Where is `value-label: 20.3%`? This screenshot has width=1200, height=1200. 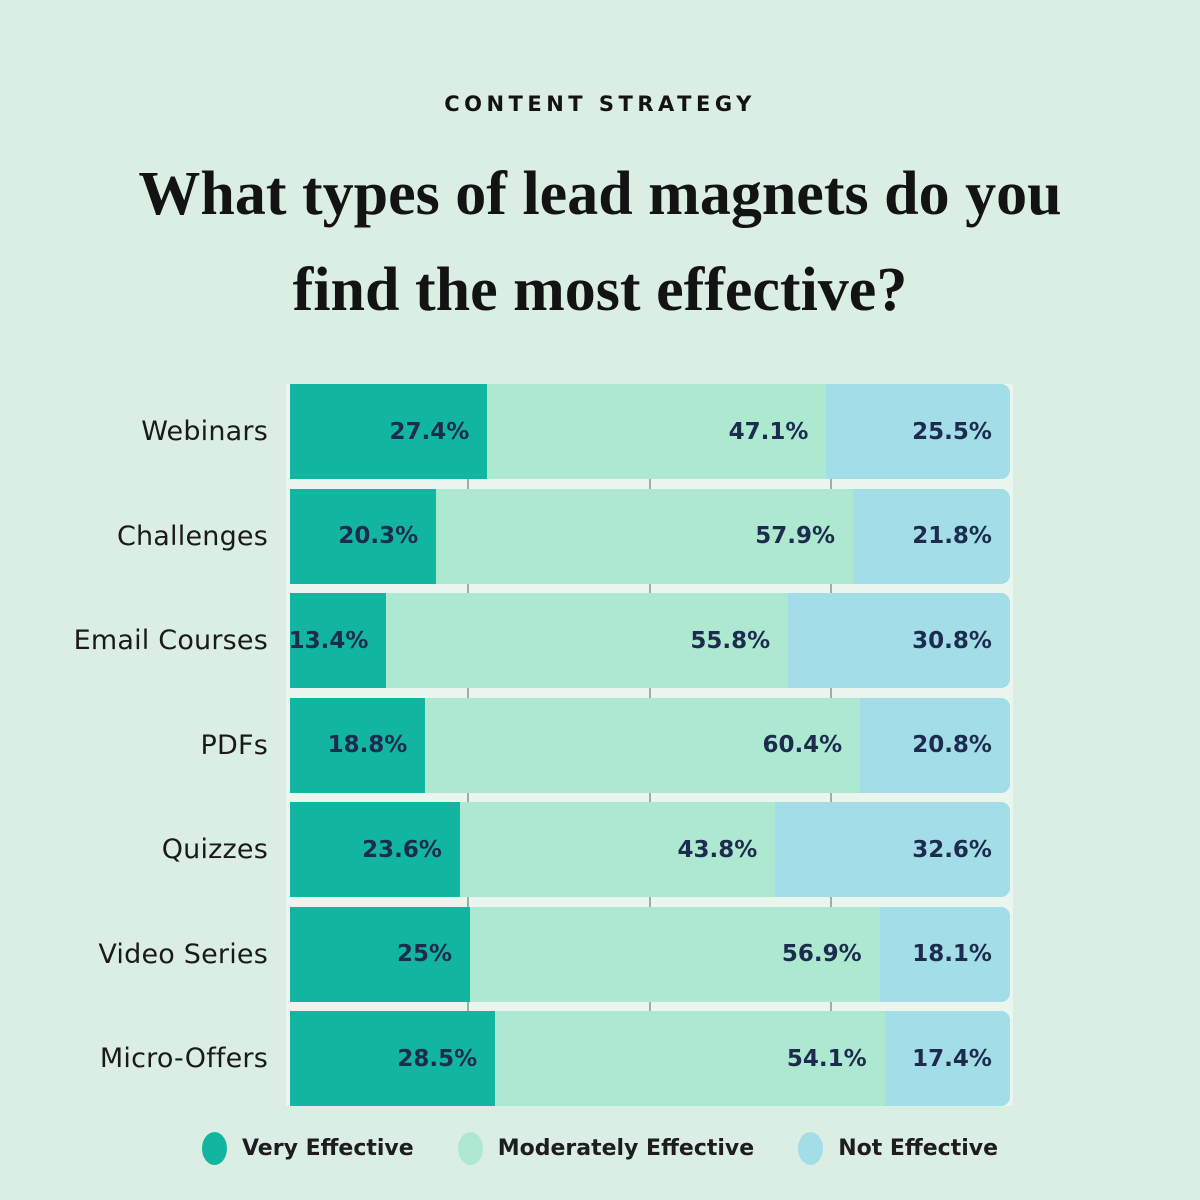 value-label: 20.3% is located at coordinates (378, 536).